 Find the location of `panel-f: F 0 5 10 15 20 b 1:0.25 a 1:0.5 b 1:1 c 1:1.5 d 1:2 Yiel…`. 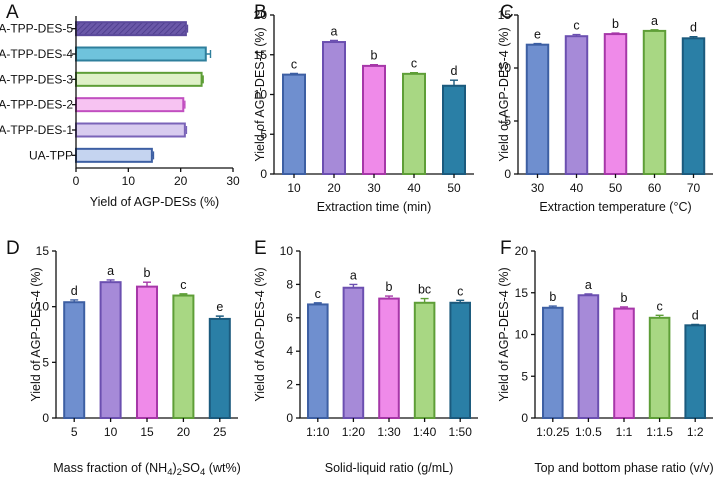

panel-f: F 0 5 10 15 20 b 1:0.25 a 1:0.5 b 1:1 c 1:1.5 d 1:2 Yiel… is located at coordinates (605, 356).